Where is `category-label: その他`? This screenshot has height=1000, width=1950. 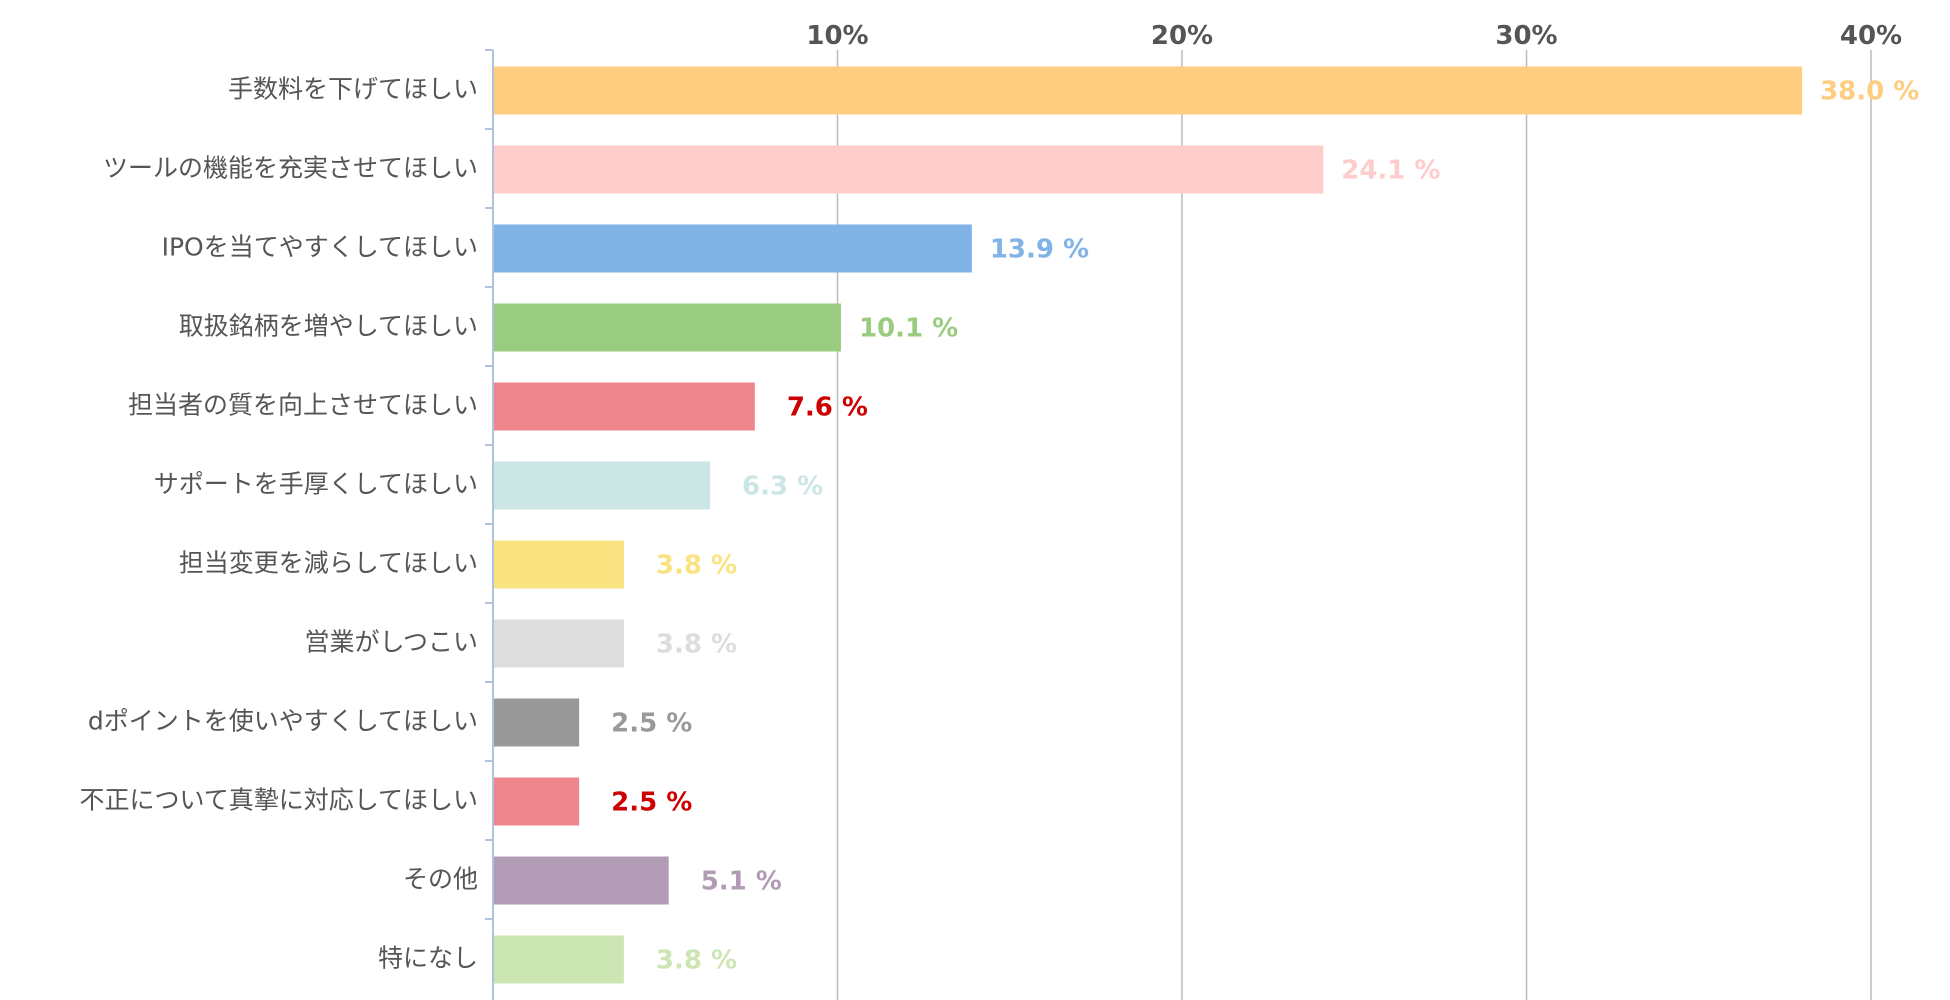
category-label: その他 is located at coordinates (440, 879).